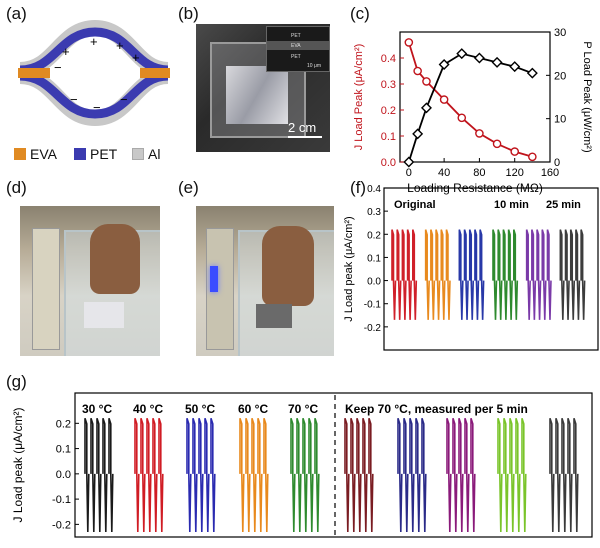 The image size is (600, 548). Describe the element at coordinates (94, 51) in the screenshot. I see `pet-layer-top` at that location.